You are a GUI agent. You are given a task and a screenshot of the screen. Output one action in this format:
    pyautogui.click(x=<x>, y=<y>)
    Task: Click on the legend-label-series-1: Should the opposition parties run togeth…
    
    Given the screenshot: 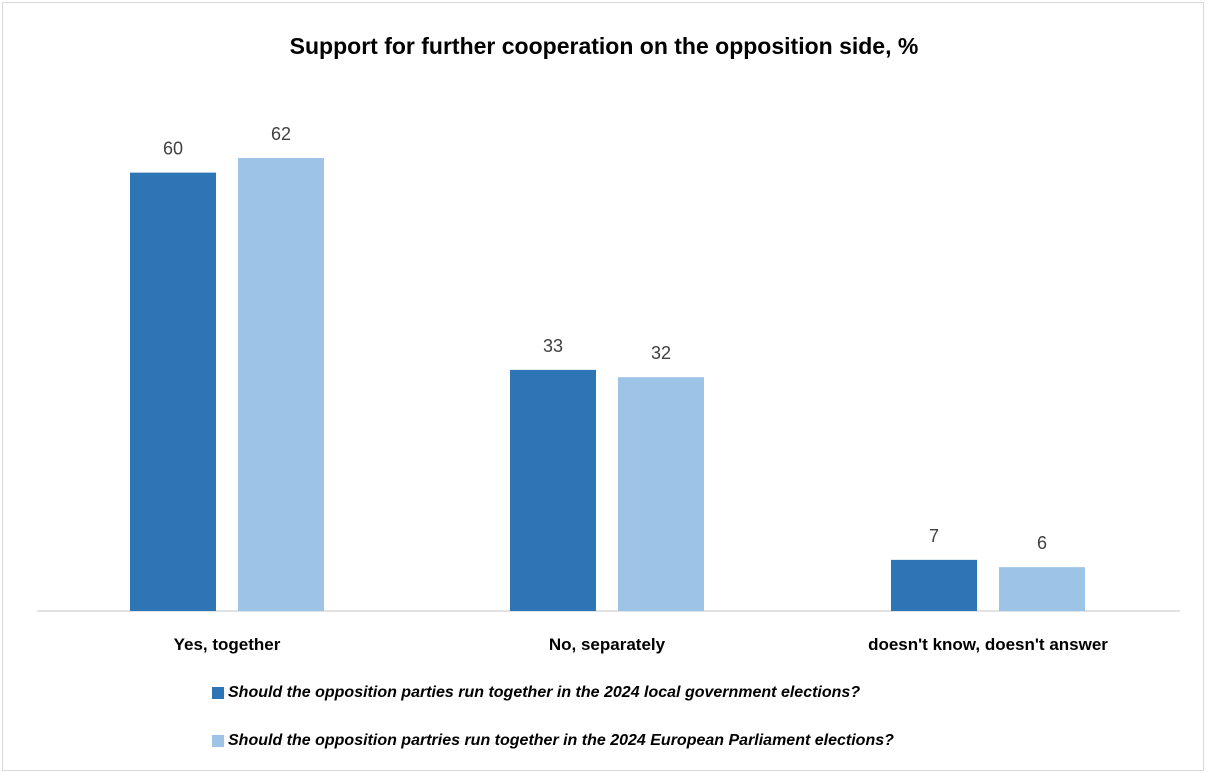 What is the action you would take?
    pyautogui.click(x=544, y=692)
    